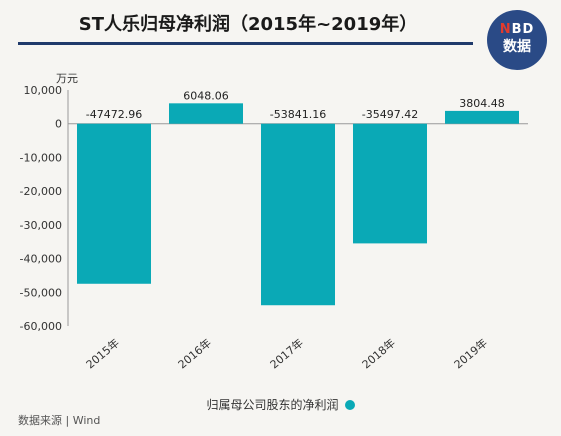 This screenshot has width=561, height=436. I want to click on badge-top-text: NBD, so click(517, 30).